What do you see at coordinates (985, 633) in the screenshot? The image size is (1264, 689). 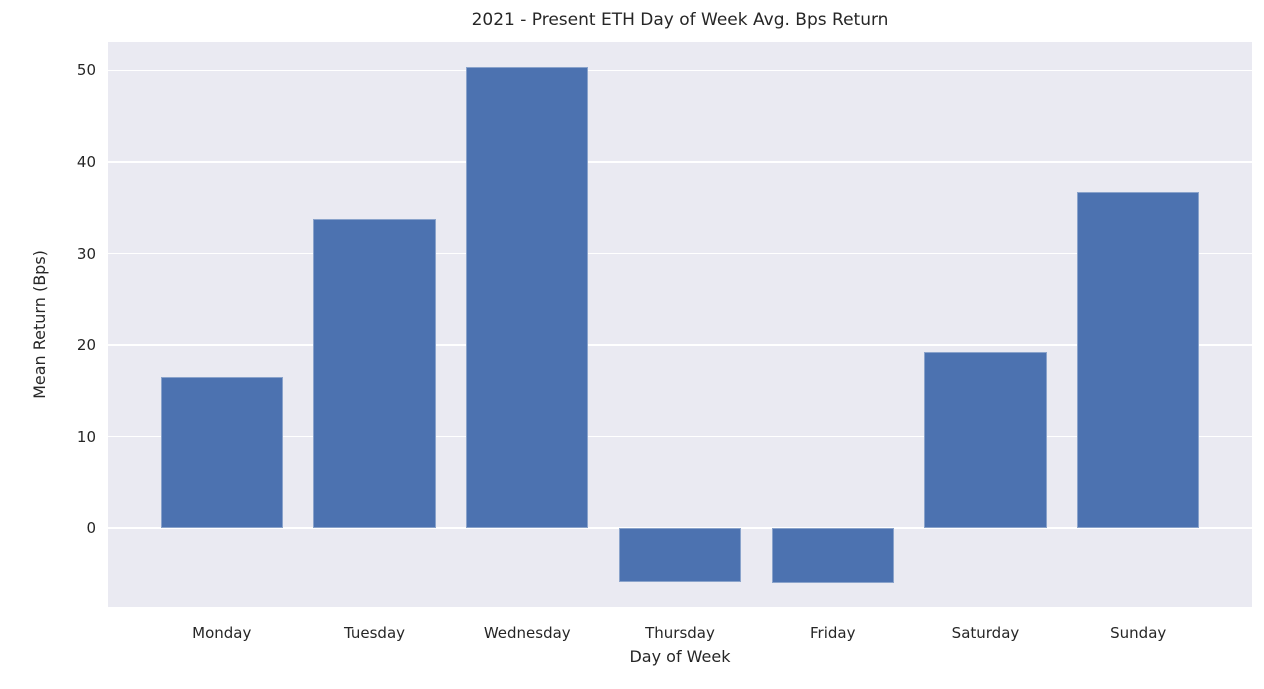 I see `x-tick-label: Saturday` at bounding box center [985, 633].